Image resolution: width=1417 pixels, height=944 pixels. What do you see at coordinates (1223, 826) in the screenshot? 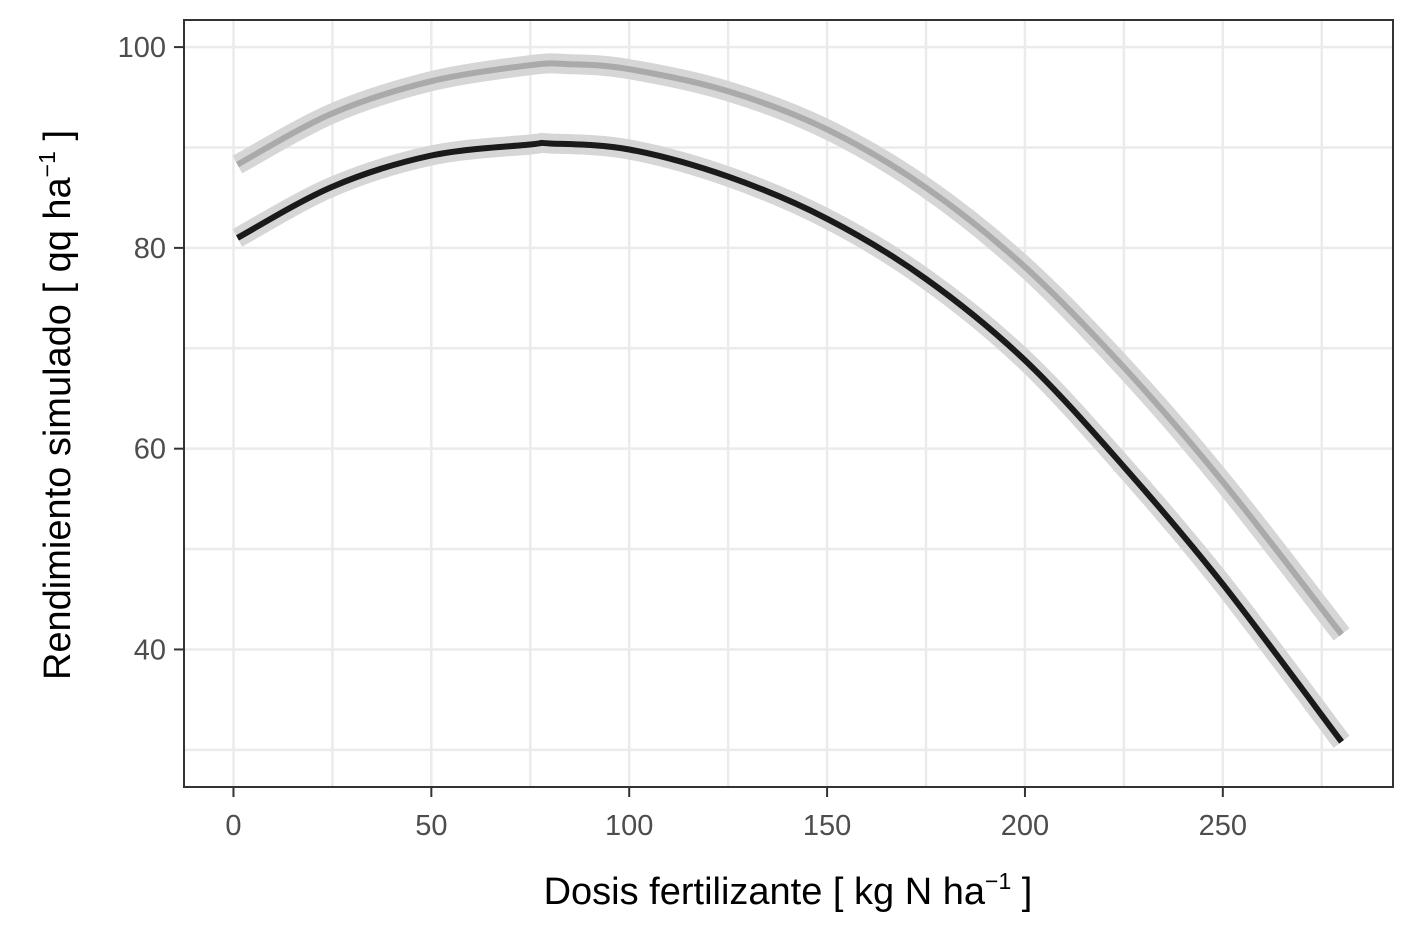
I see `x-tick-label: 250` at bounding box center [1223, 826].